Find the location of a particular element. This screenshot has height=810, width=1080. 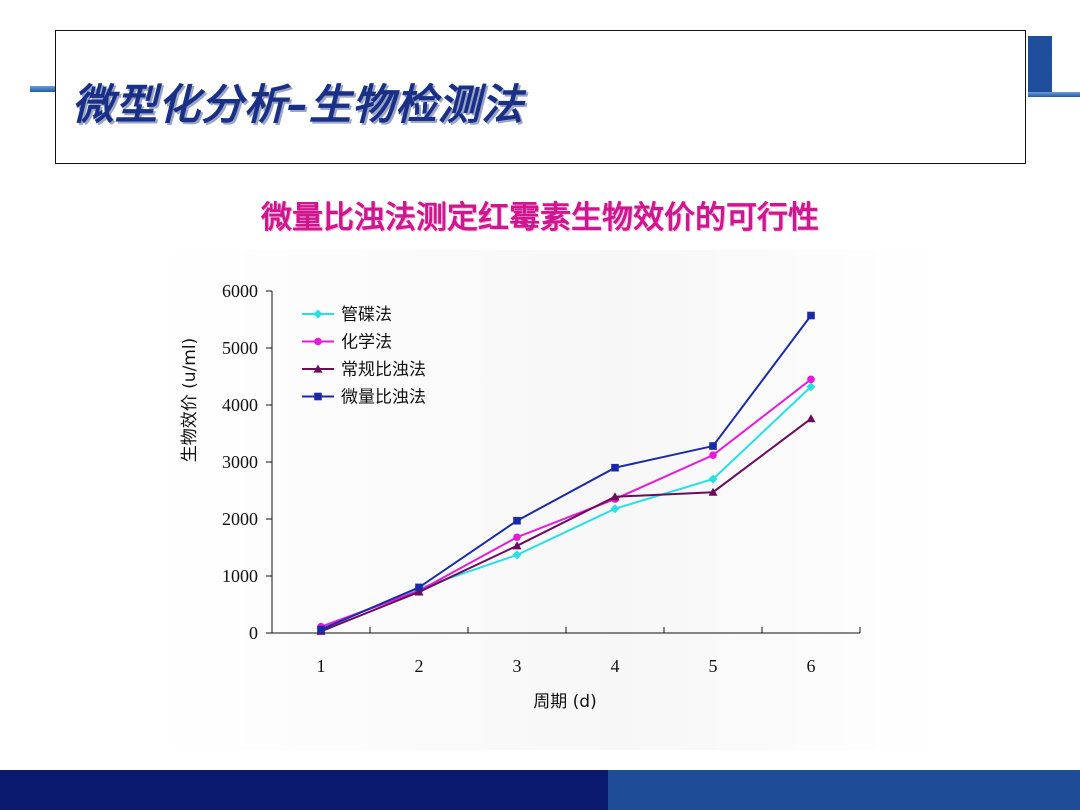

slide-title-box: 微型化分析–生物检测法 is located at coordinates (540, 97).